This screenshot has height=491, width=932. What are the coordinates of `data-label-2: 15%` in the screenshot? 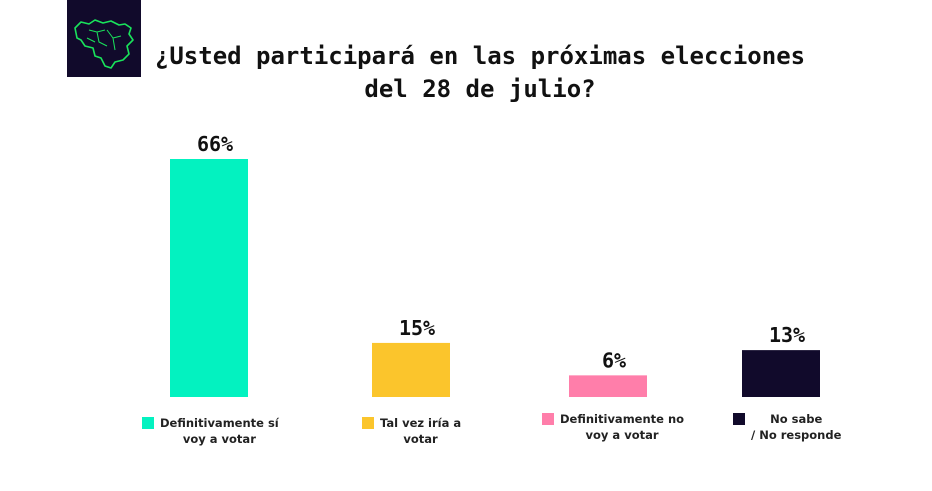 It's located at (417, 328).